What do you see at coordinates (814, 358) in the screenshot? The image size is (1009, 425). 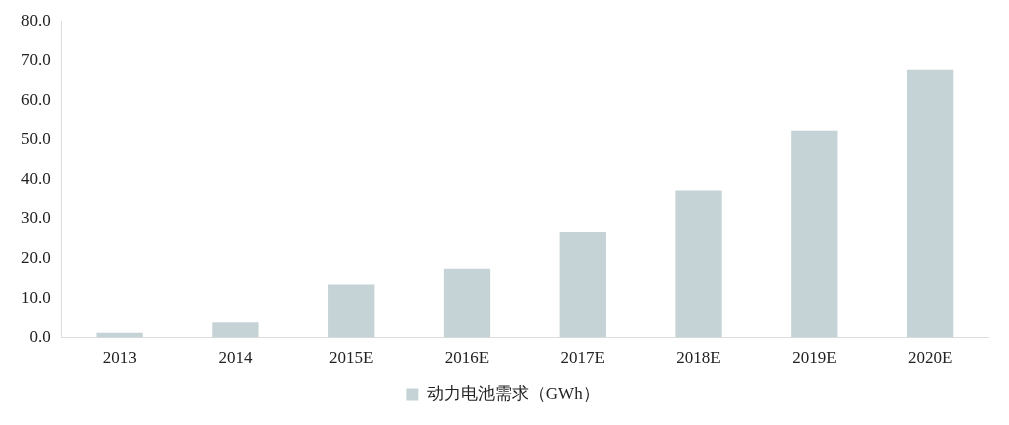 I see `x-tick-label: 2019E` at bounding box center [814, 358].